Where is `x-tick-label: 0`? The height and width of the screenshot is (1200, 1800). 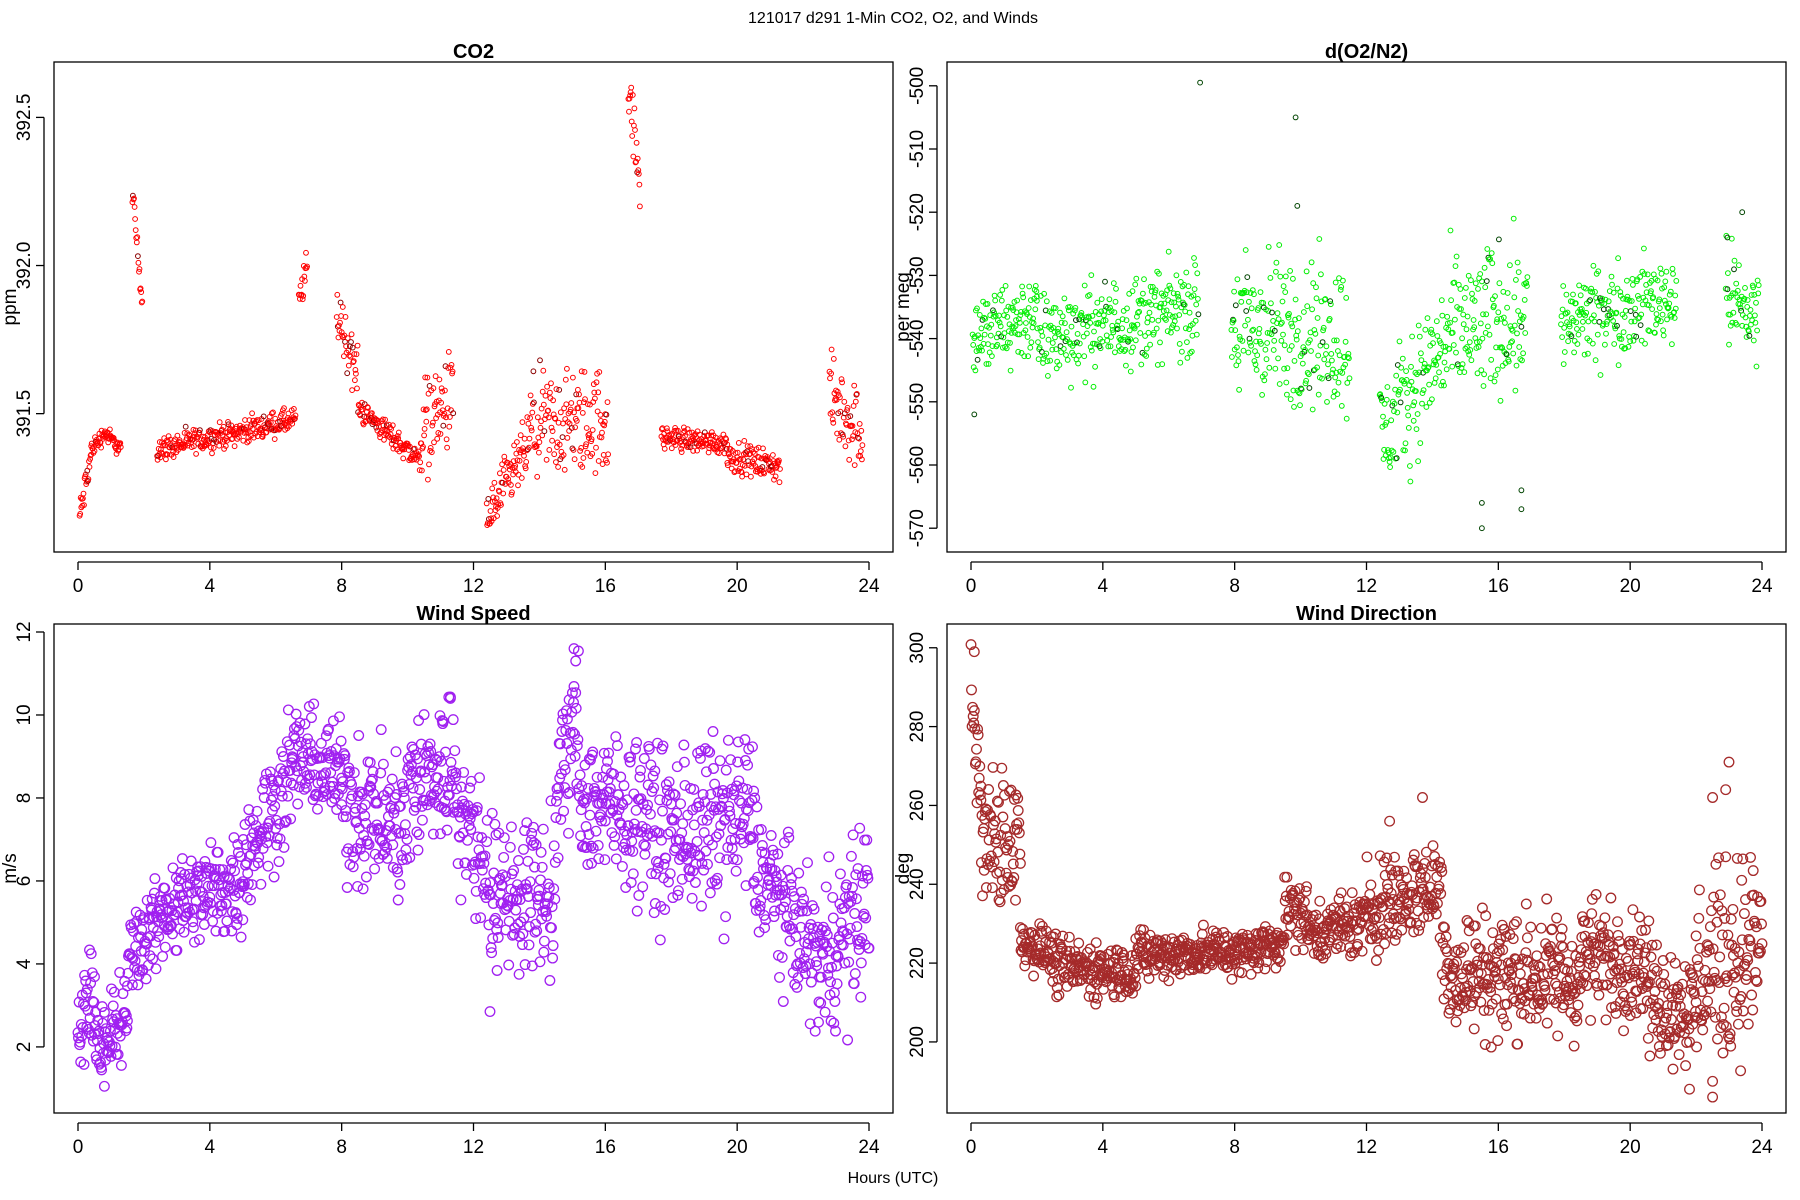 x-tick-label: 0 is located at coordinates (971, 586).